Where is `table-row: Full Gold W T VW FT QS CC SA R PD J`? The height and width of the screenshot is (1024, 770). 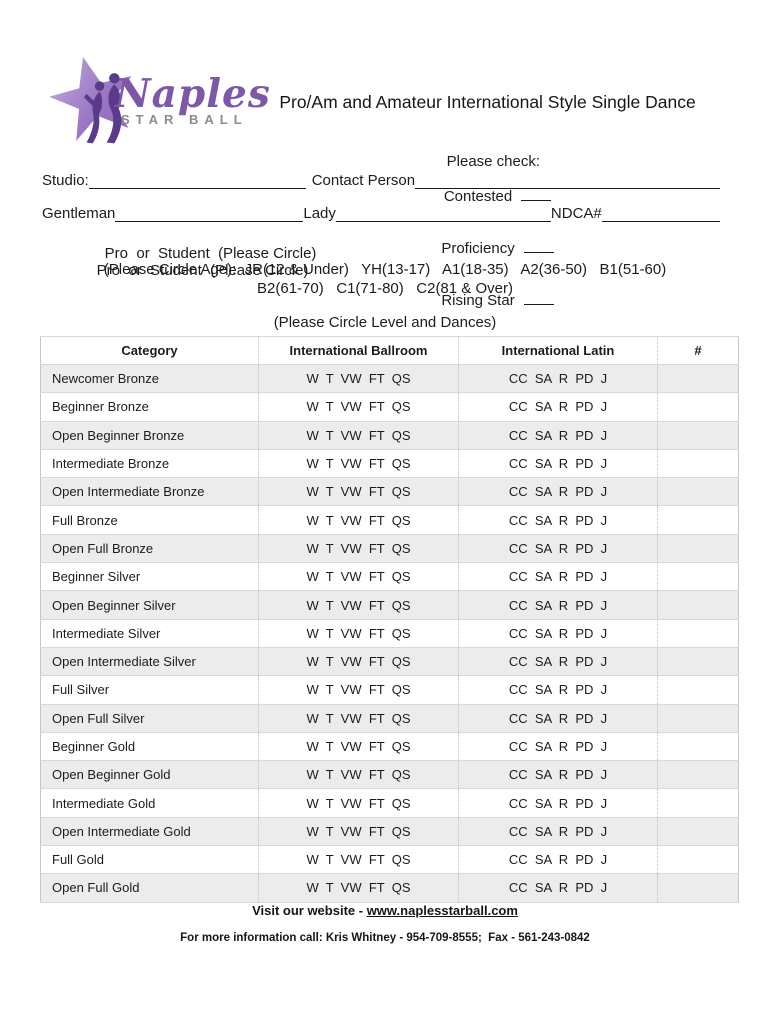
table-row: Full Gold W T VW FT QS CC SA R PD J is located at coordinates (389, 860).